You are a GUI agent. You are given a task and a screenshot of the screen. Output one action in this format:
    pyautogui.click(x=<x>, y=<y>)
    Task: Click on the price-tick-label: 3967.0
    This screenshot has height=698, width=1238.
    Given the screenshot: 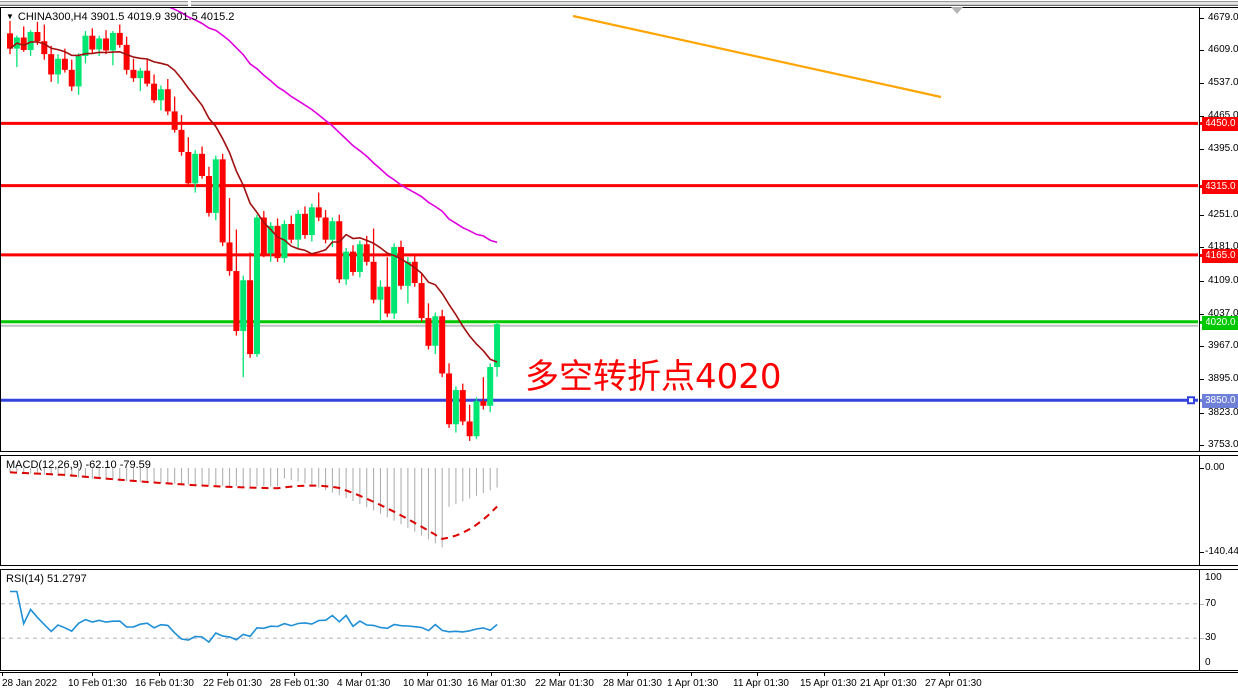 What is the action you would take?
    pyautogui.click(x=1223, y=346)
    